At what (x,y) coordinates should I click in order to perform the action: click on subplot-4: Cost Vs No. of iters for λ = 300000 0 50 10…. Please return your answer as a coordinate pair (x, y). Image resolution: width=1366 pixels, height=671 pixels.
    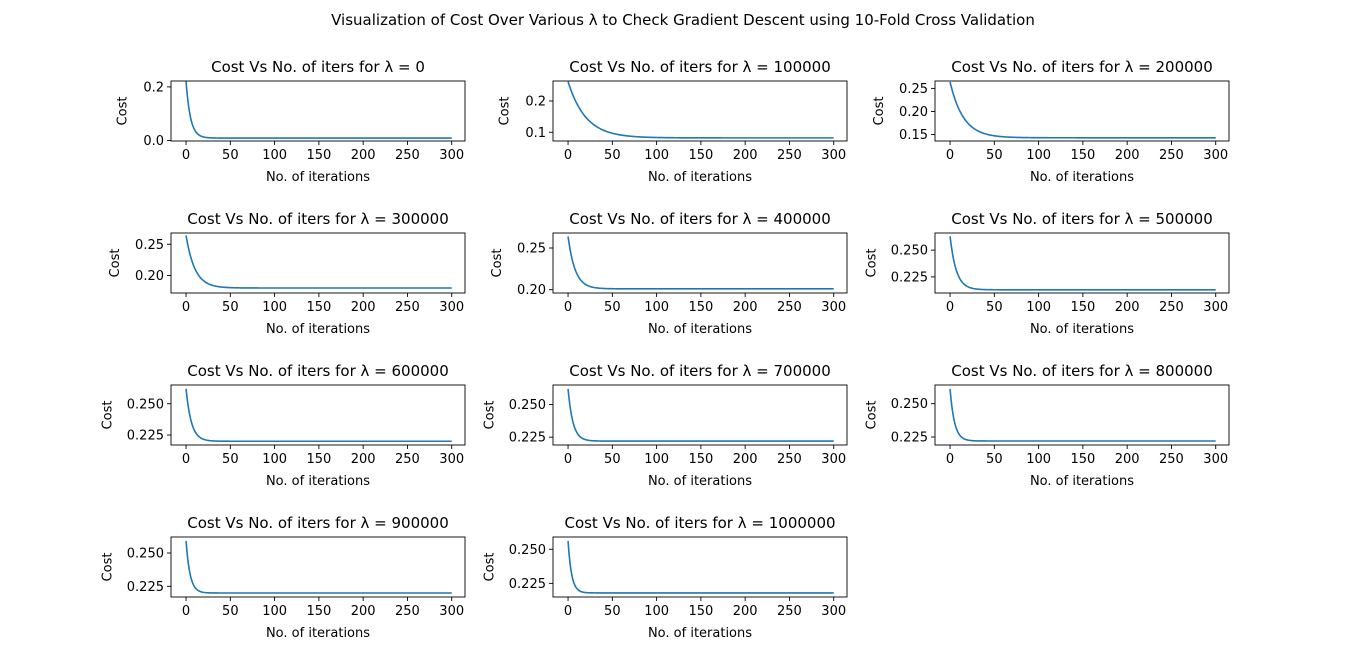
    Looking at the image, I should click on (287, 273).